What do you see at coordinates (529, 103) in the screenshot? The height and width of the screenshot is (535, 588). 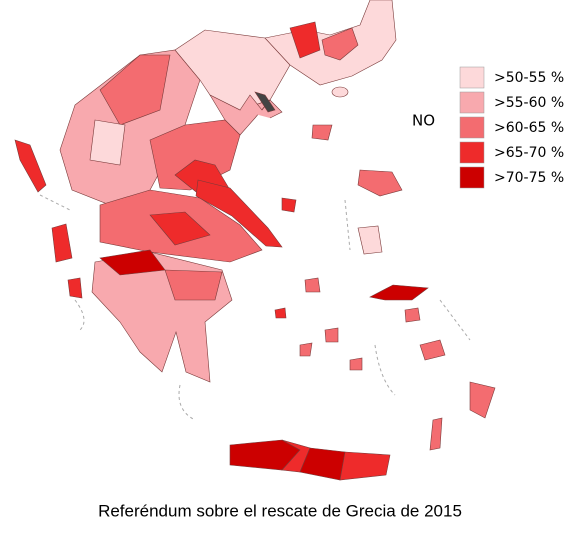 I see `legend-label: >55-60 %` at bounding box center [529, 103].